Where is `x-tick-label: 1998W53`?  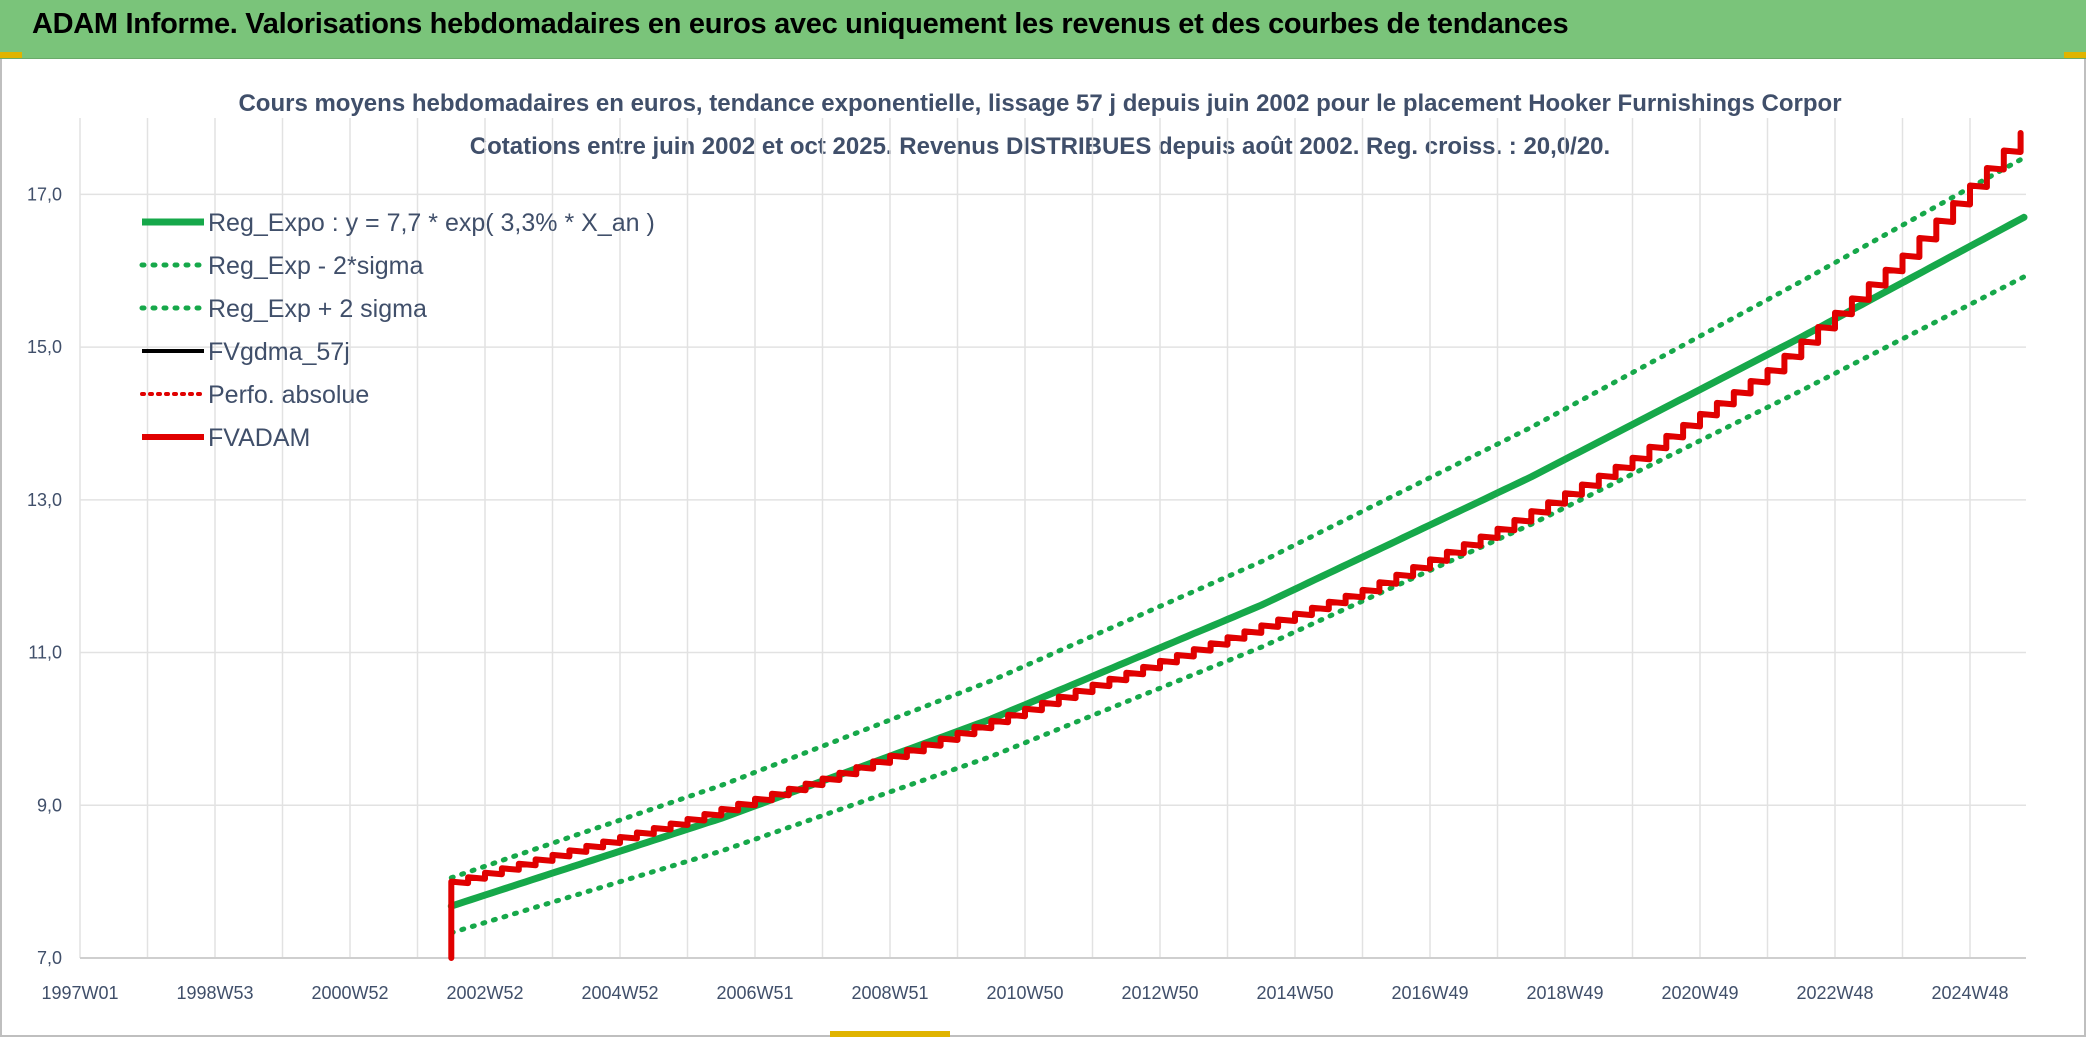 x-tick-label: 1998W53 is located at coordinates (214, 993).